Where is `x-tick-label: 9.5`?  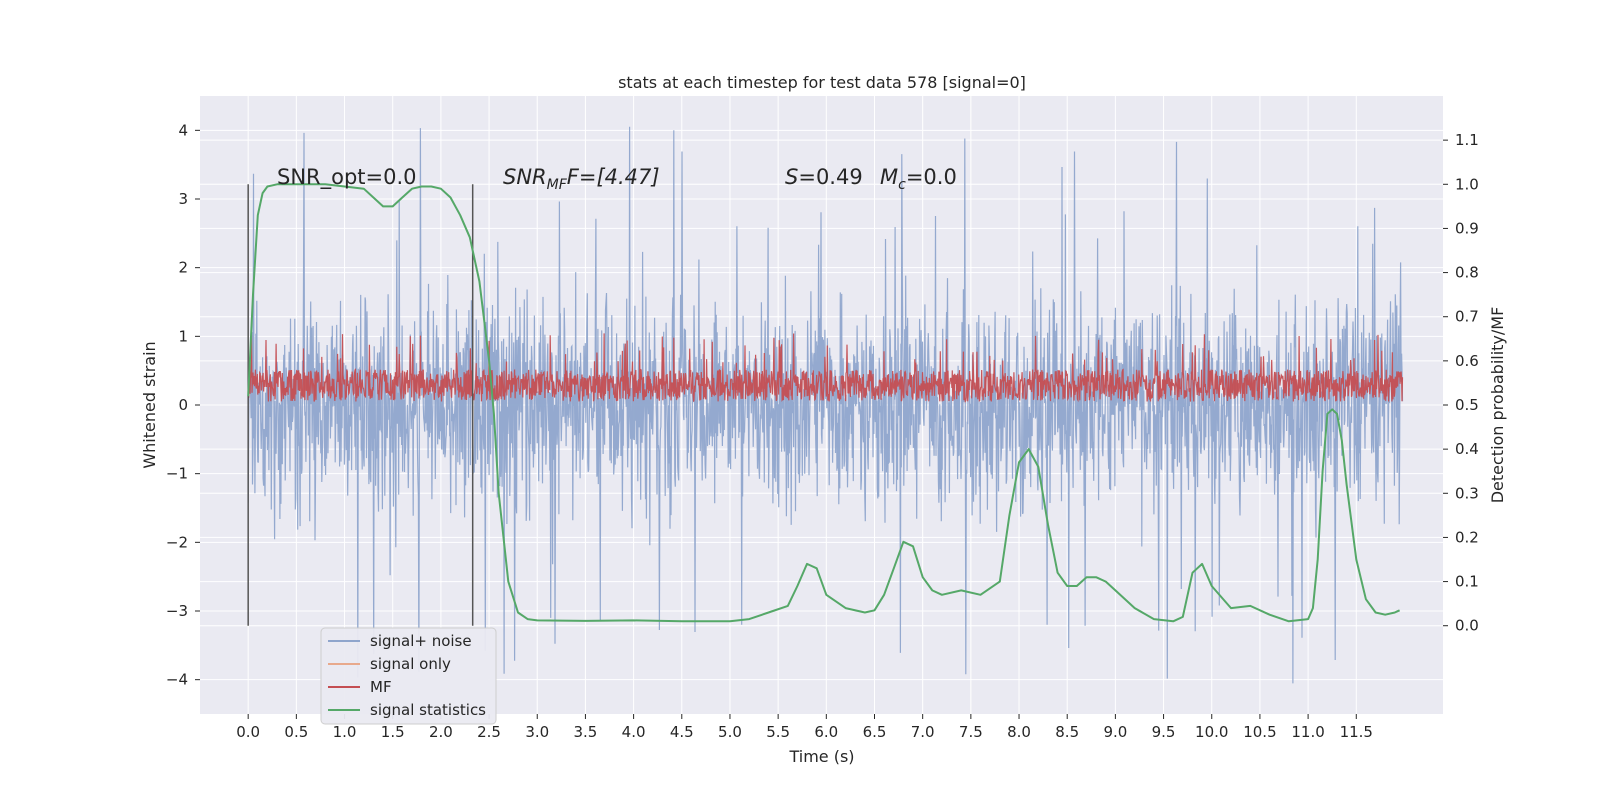
x-tick-label: 9.5 is located at coordinates (1164, 732).